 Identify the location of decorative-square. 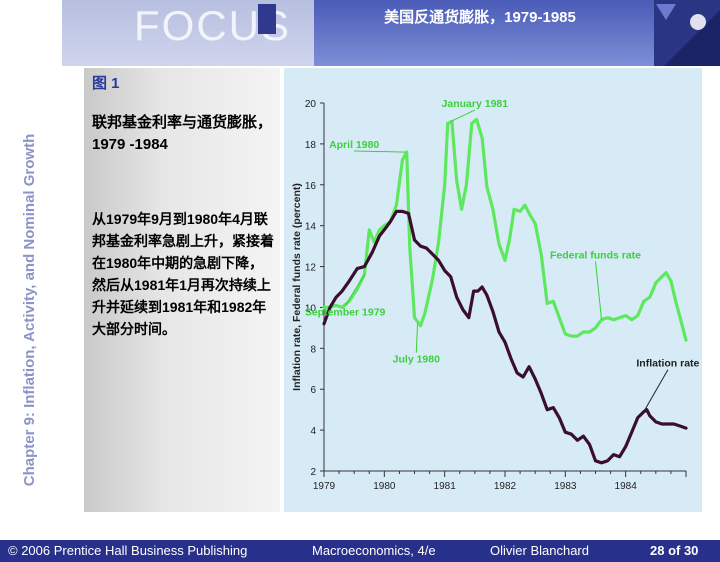
(267, 19).